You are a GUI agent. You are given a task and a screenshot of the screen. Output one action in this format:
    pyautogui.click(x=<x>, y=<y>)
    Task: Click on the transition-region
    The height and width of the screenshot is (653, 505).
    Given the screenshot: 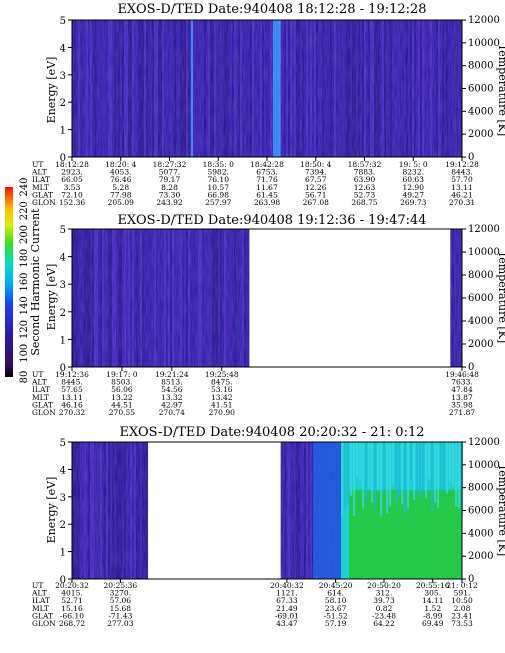 What is the action you would take?
    pyautogui.click(x=328, y=510)
    